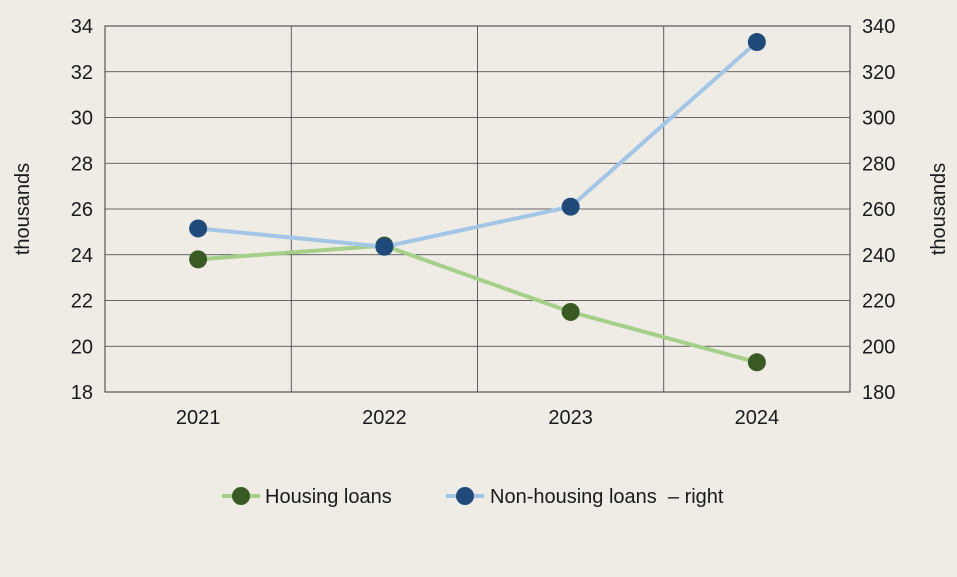 Image resolution: width=957 pixels, height=577 pixels. Describe the element at coordinates (878, 119) in the screenshot. I see `right-tick-label: 300` at that location.